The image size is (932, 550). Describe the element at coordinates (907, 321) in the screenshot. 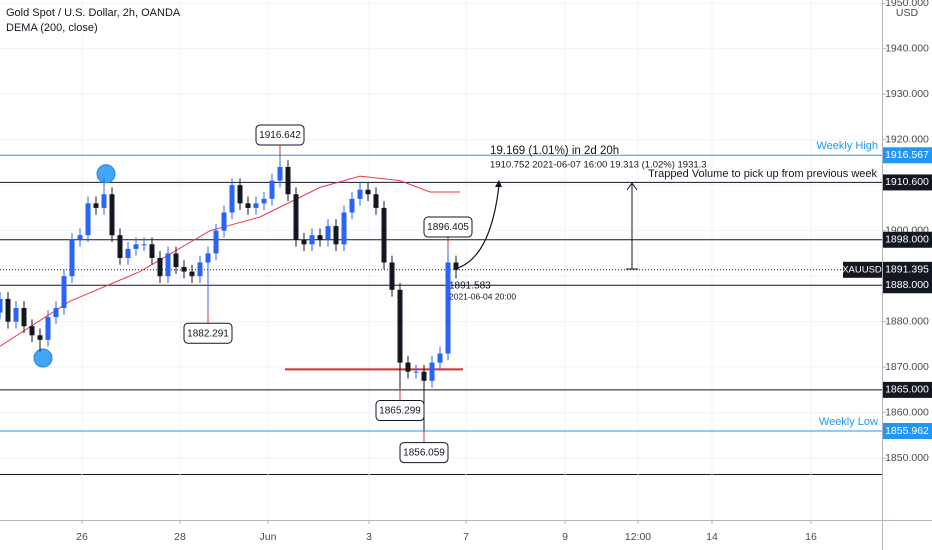

I see `y-tick-label: 1880.000` at that location.